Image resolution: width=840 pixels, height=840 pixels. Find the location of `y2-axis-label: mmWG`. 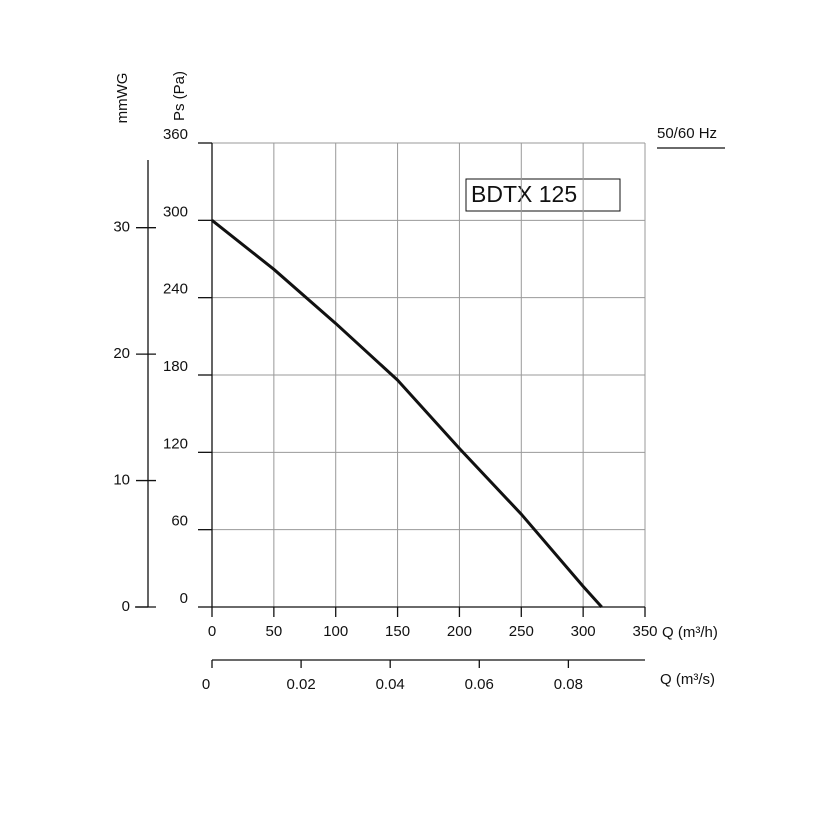

y2-axis-label: mmWG is located at coordinates (122, 98).